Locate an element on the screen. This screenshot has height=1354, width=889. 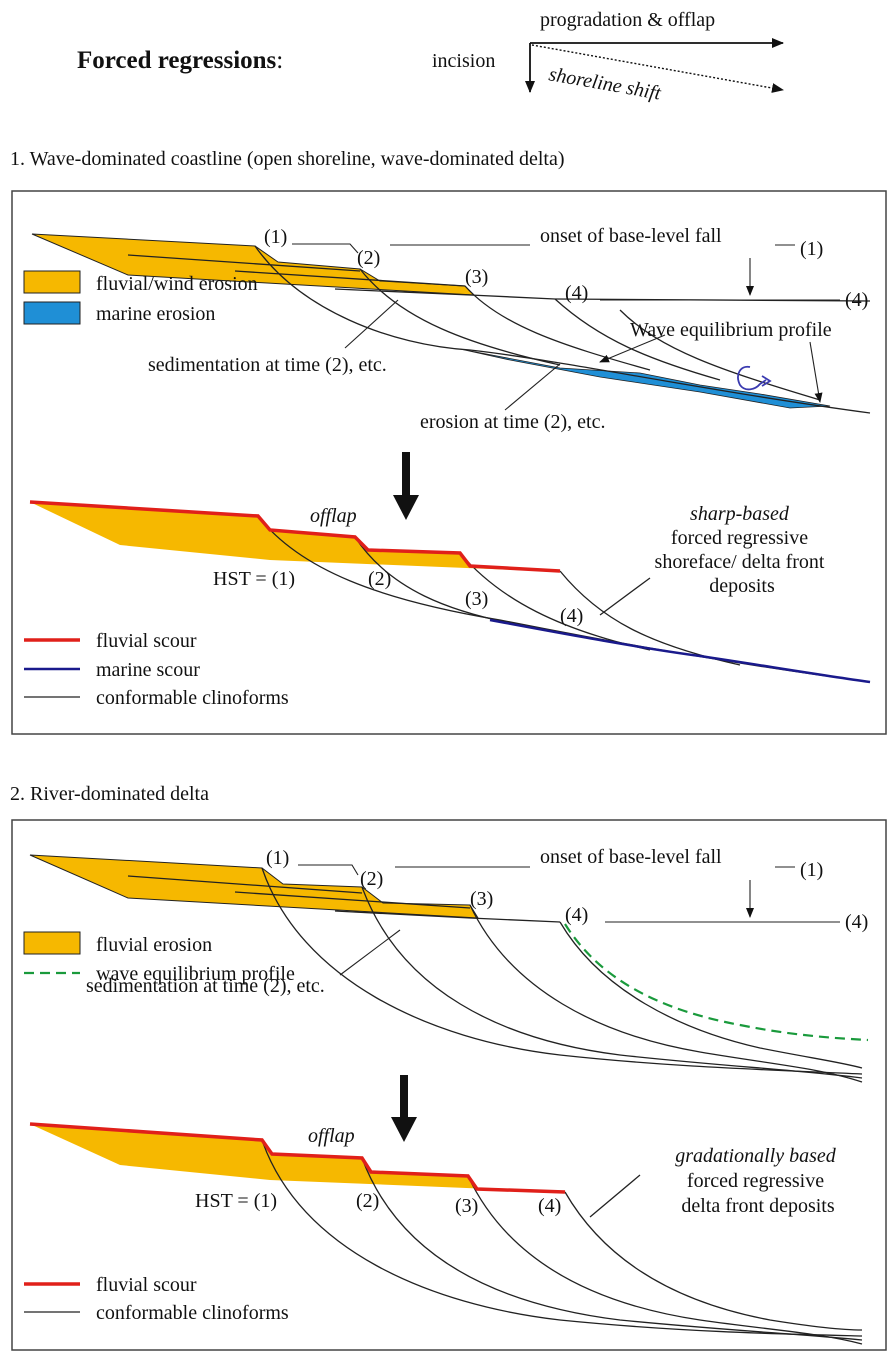
s1-top-clinoforms is located at coordinates (499, 329).